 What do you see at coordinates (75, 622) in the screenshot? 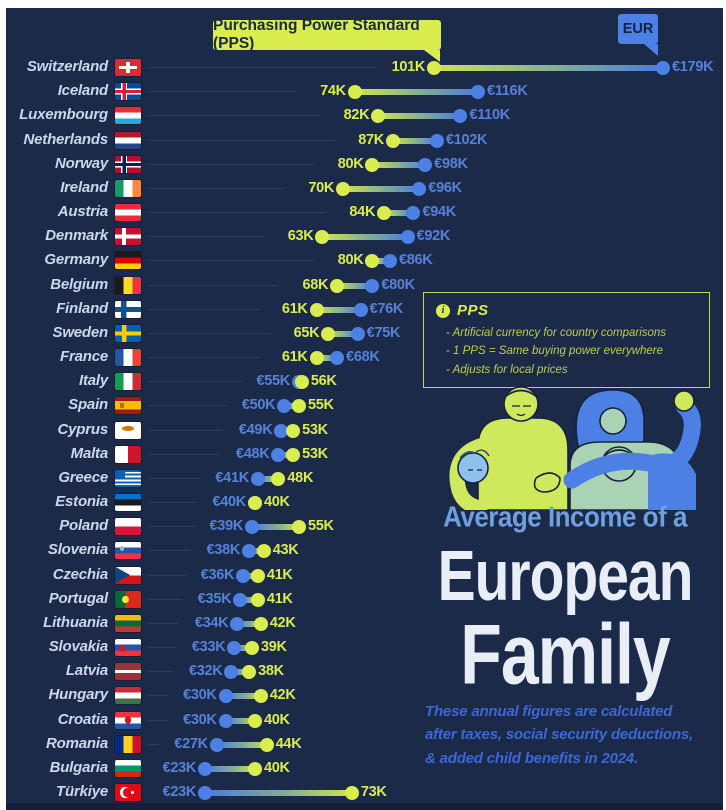
I see `country-label: Lithuania` at bounding box center [75, 622].